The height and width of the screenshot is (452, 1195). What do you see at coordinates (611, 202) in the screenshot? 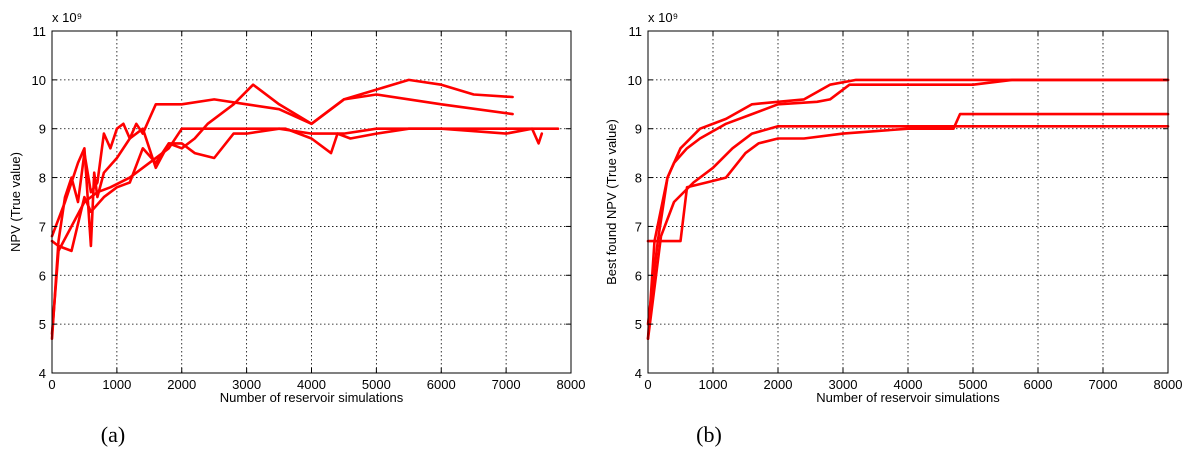
I see `y-axis-label: Best found NPV (True value)` at bounding box center [611, 202].